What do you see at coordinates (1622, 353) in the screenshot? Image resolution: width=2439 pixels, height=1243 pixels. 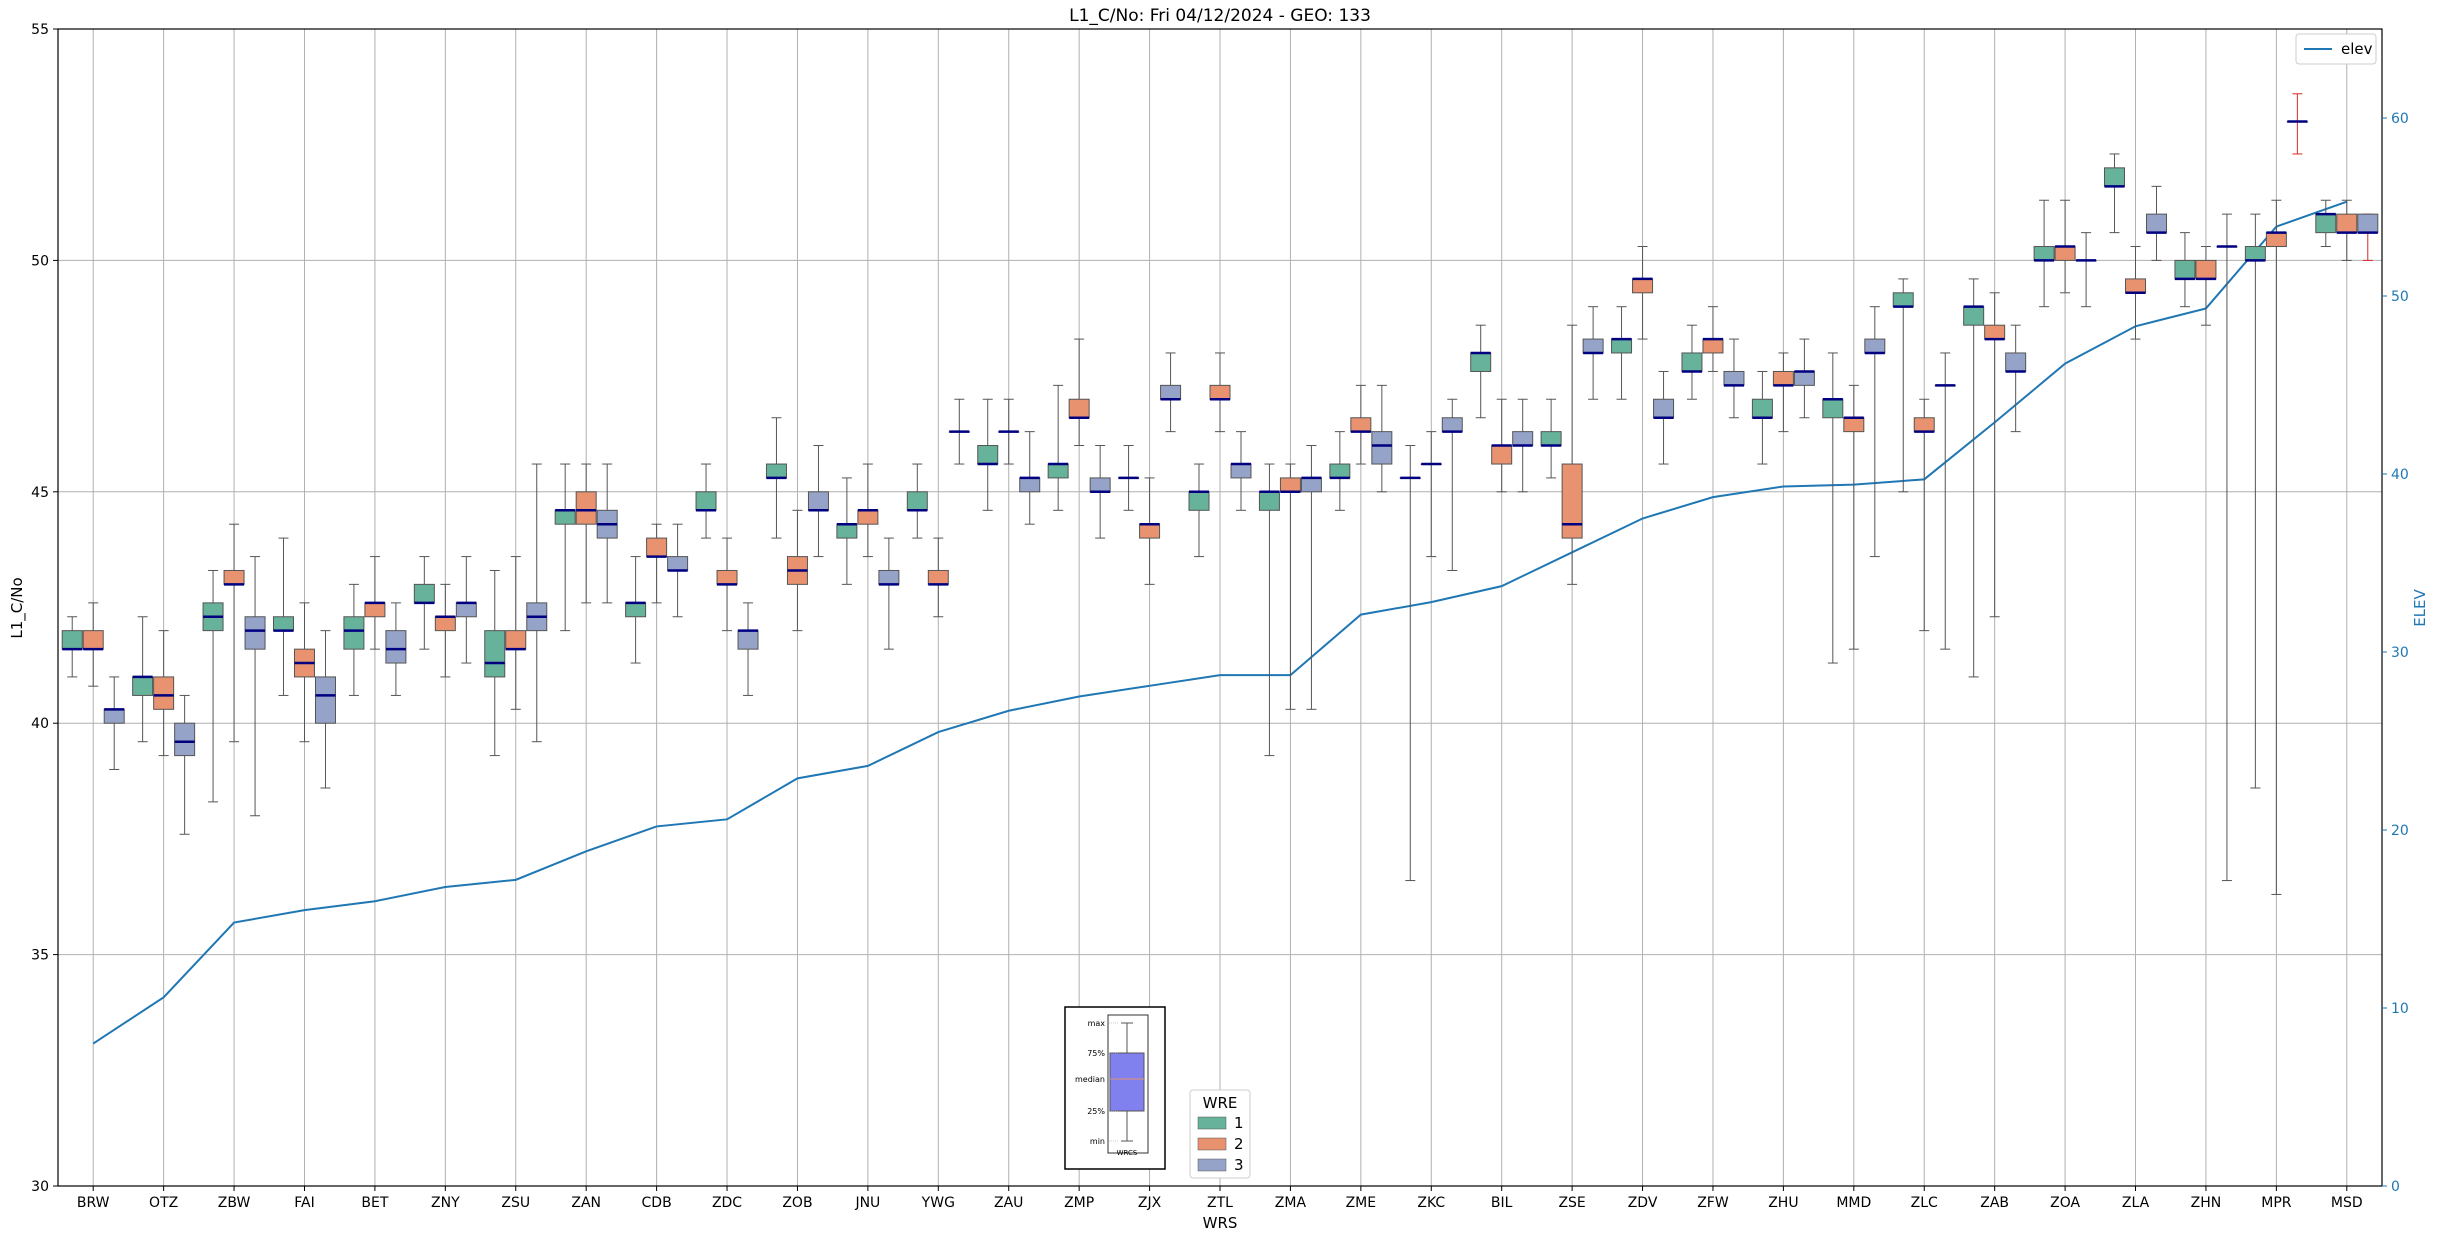 I see `box-ZDV-wre1` at bounding box center [1622, 353].